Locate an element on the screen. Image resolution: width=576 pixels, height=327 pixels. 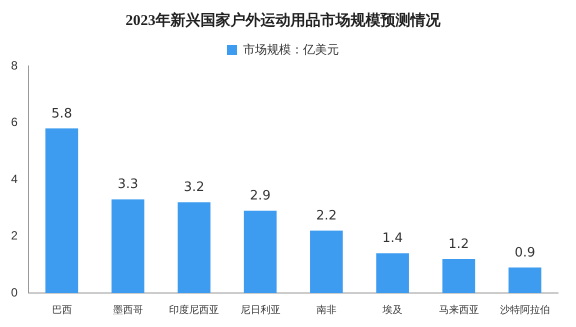
x-tick-label: 尼日利亚 is located at coordinates (260, 310).